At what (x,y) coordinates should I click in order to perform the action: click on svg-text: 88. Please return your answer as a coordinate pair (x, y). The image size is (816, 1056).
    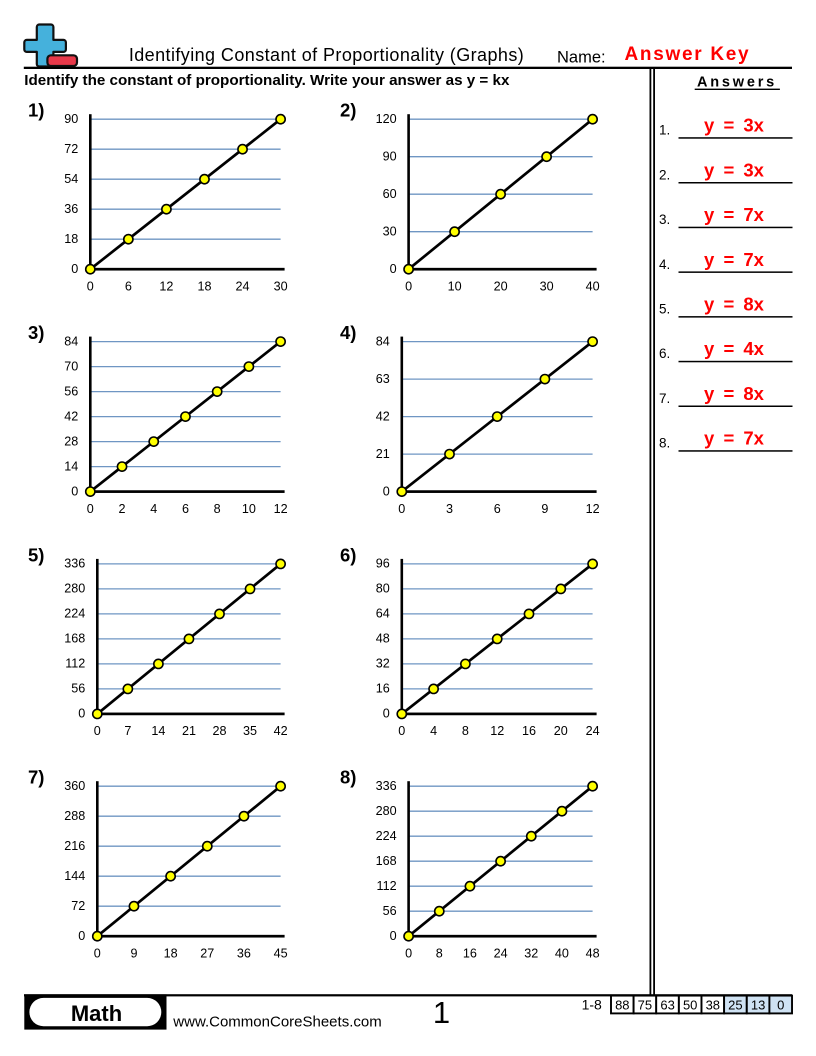
    Looking at the image, I should click on (622, 1004).